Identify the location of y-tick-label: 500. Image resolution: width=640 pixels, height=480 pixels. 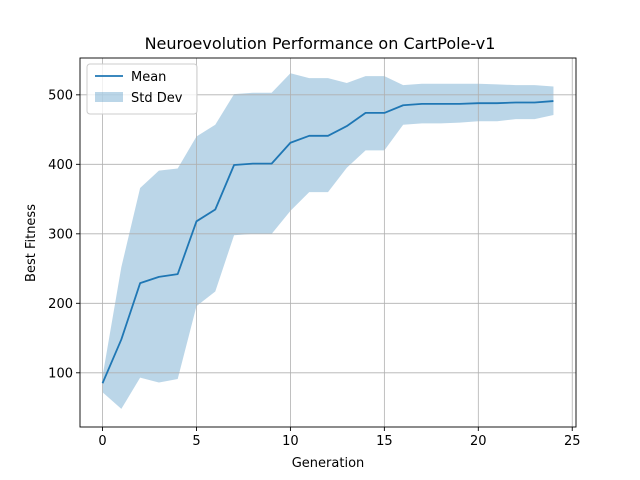
(60, 95).